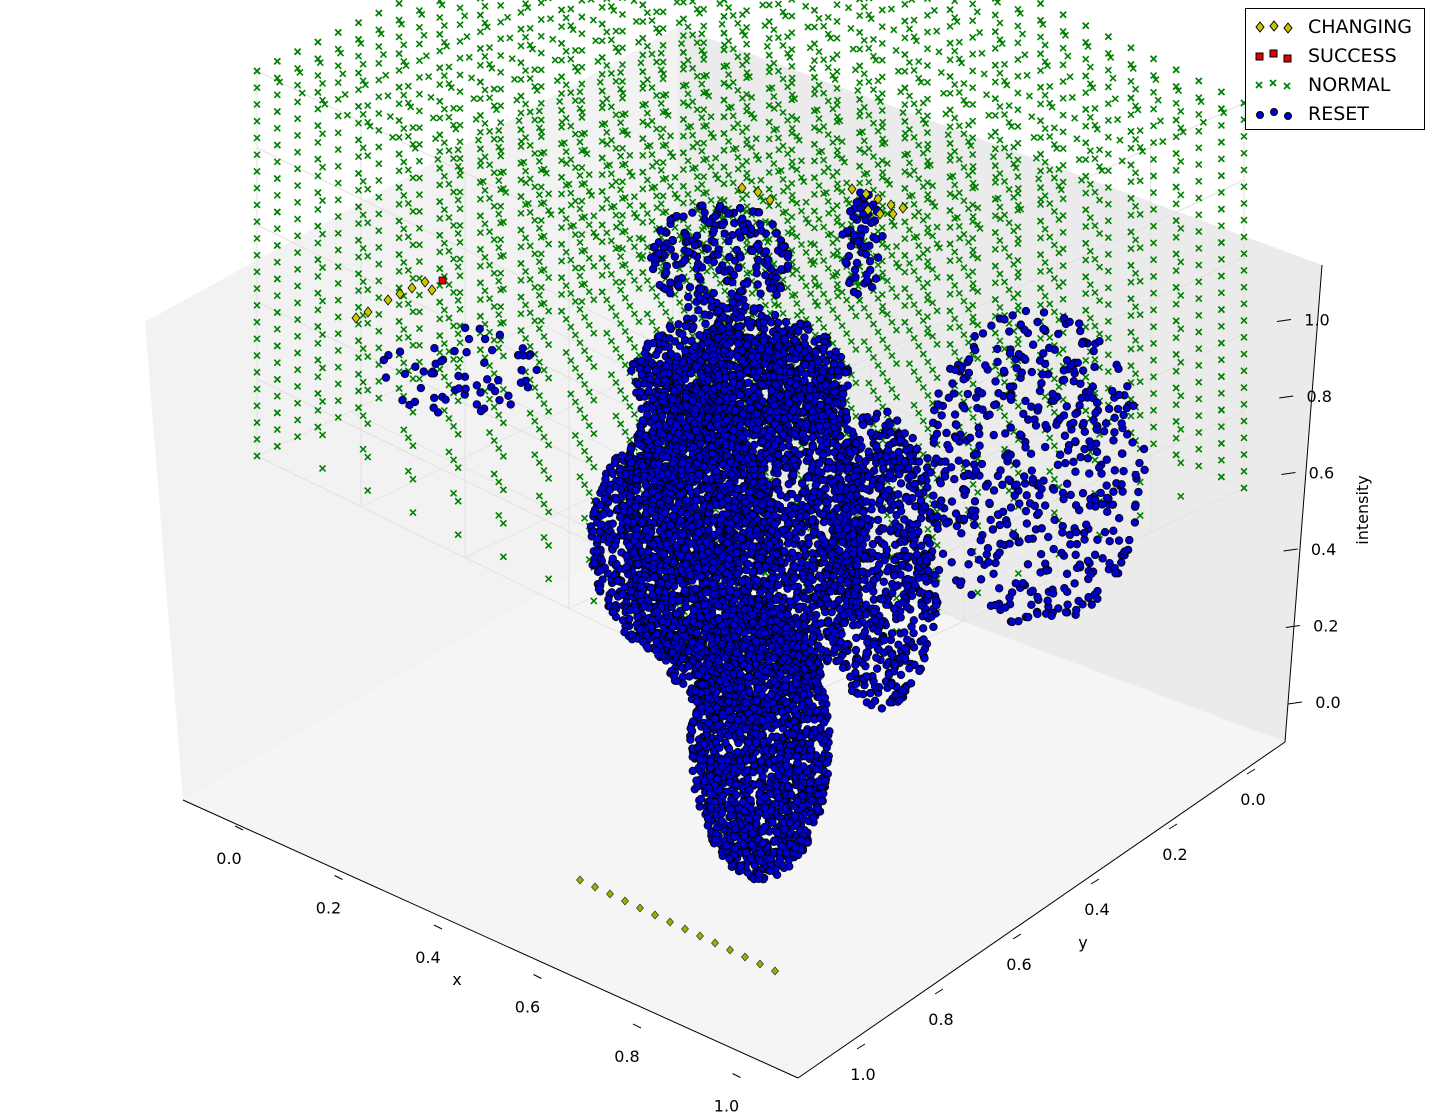 The height and width of the screenshot is (1113, 1436). Describe the element at coordinates (490, 345) in the screenshot. I see `gridline` at that location.